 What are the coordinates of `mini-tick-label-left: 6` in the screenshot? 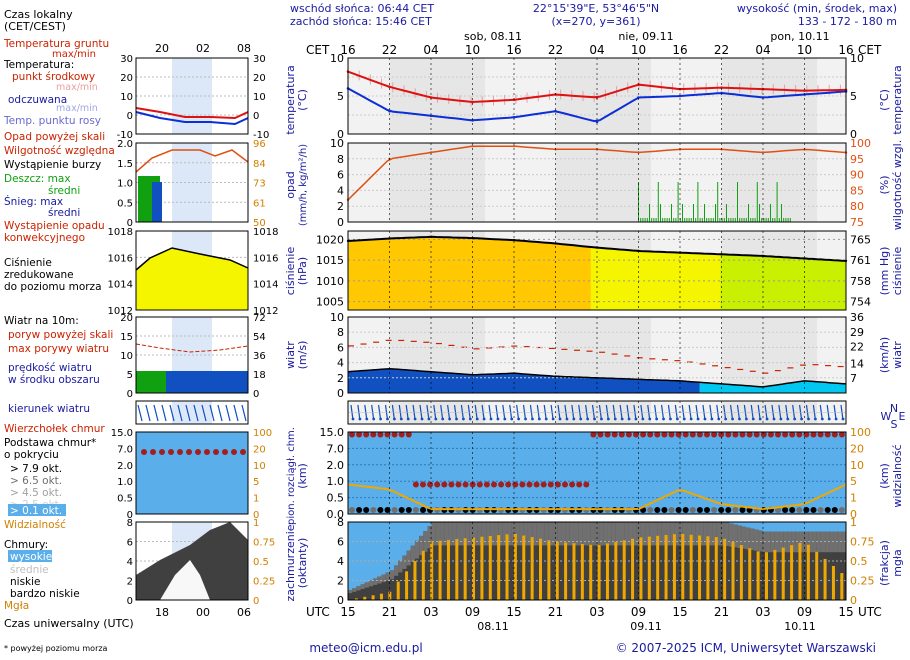 It's located at (130, 543).